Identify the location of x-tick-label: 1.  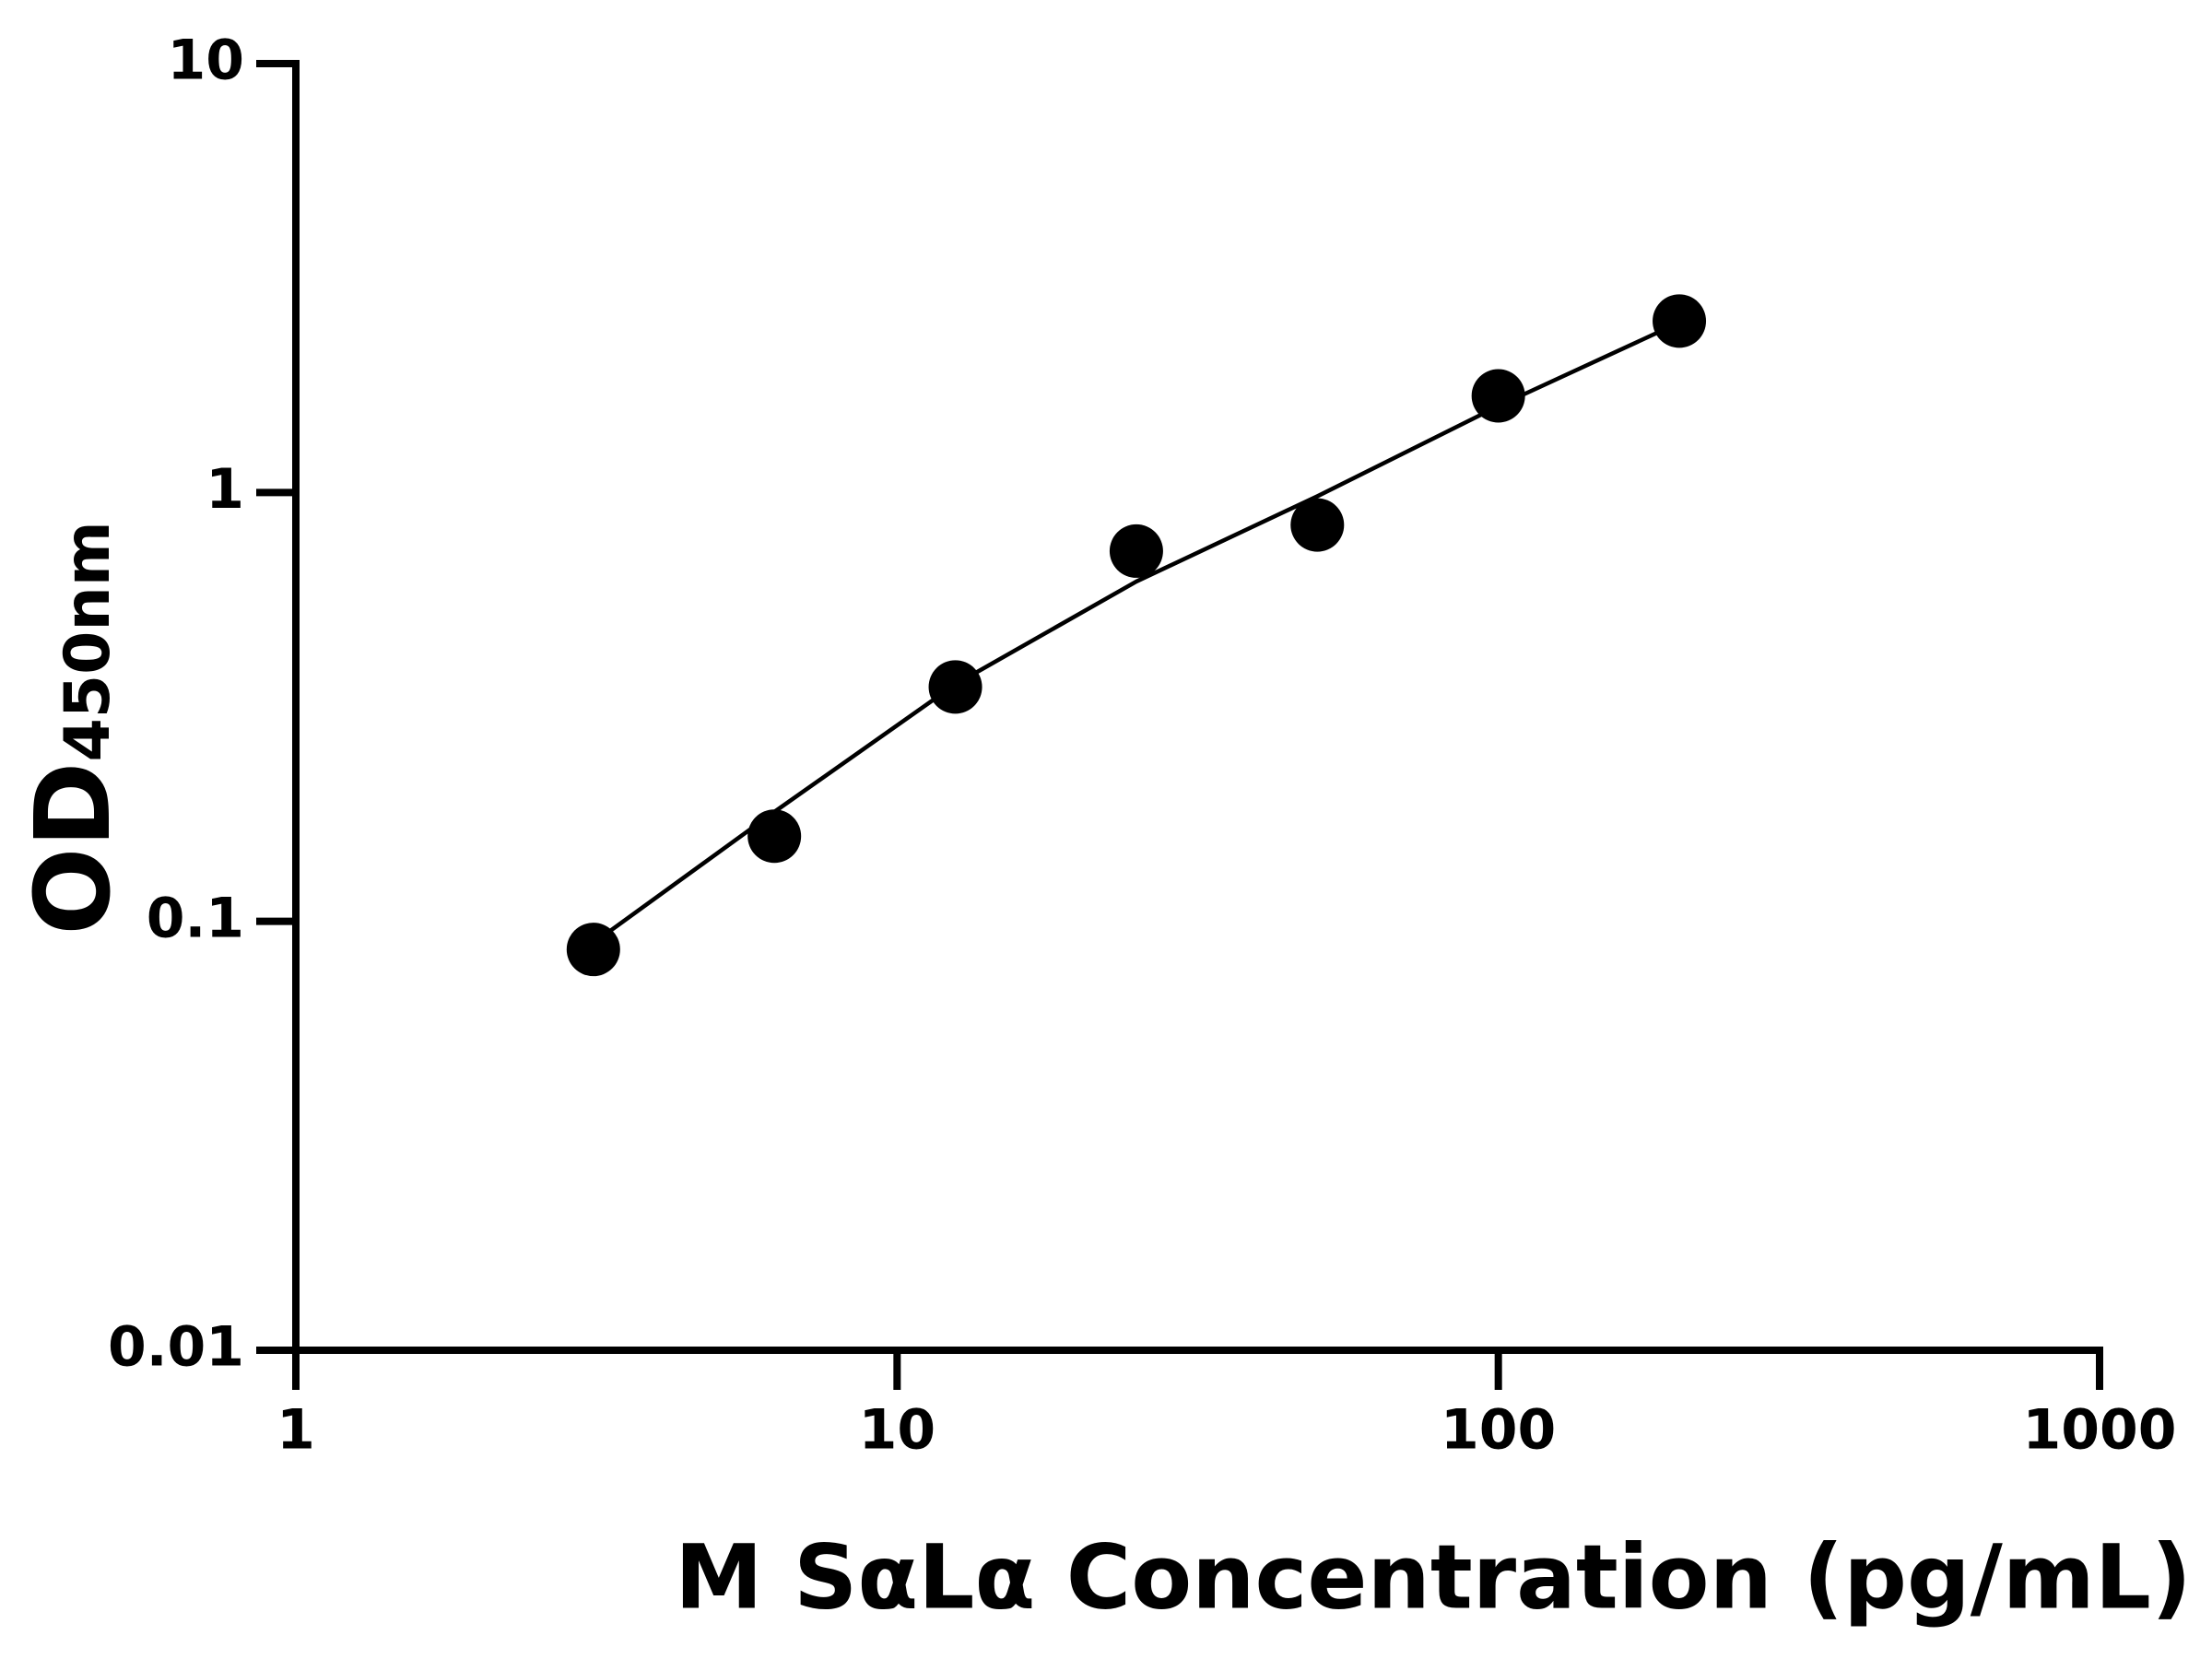
(295, 1430).